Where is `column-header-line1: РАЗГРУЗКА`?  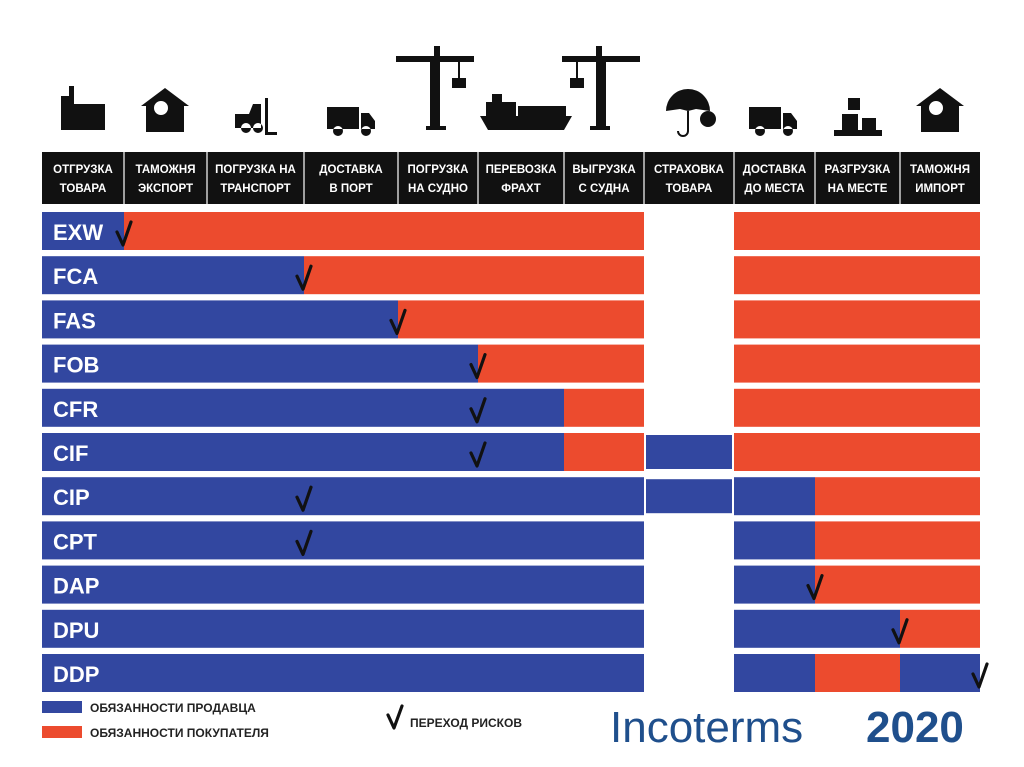
column-header-line1: РАЗГРУЗКА is located at coordinates (858, 170).